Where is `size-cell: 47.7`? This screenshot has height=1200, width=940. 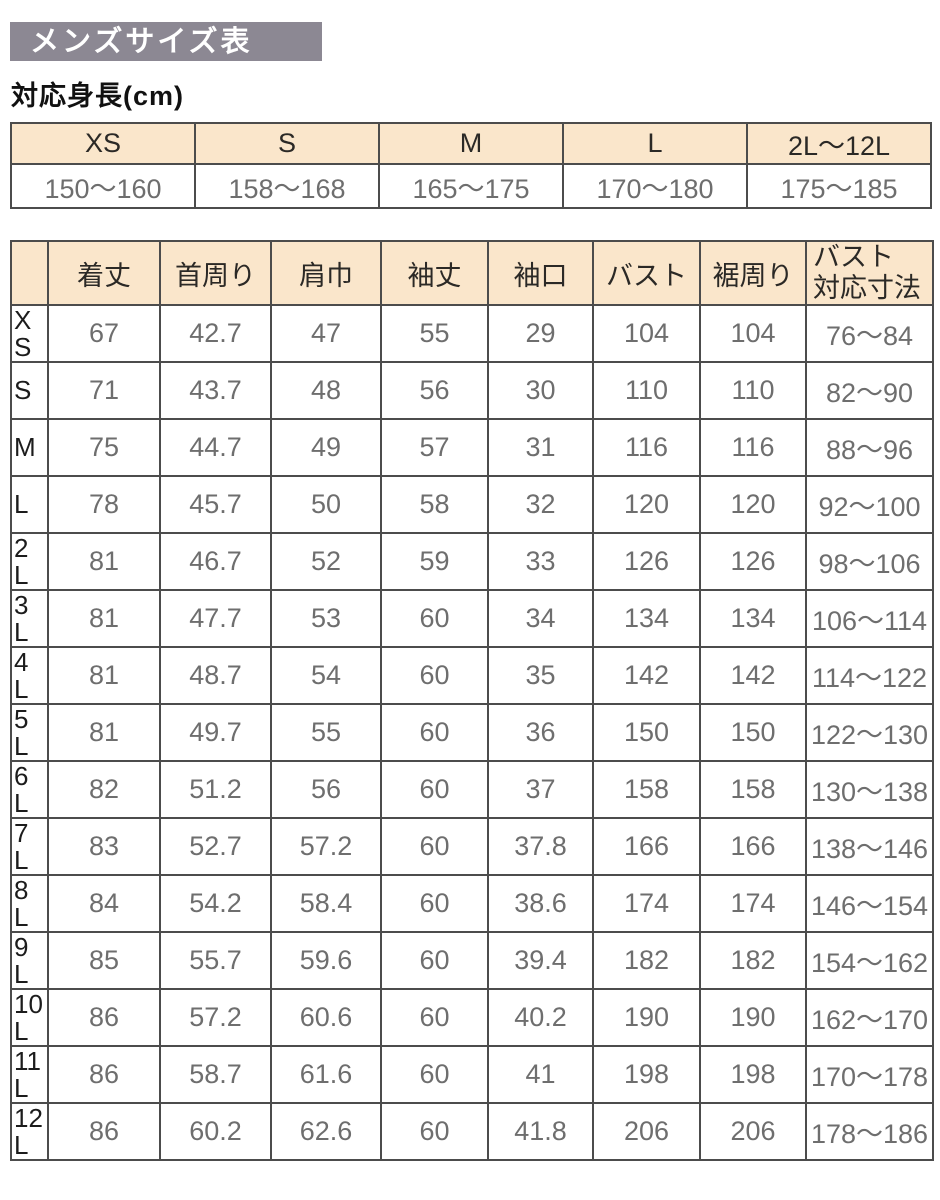
size-cell: 47.7 is located at coordinates (215, 619).